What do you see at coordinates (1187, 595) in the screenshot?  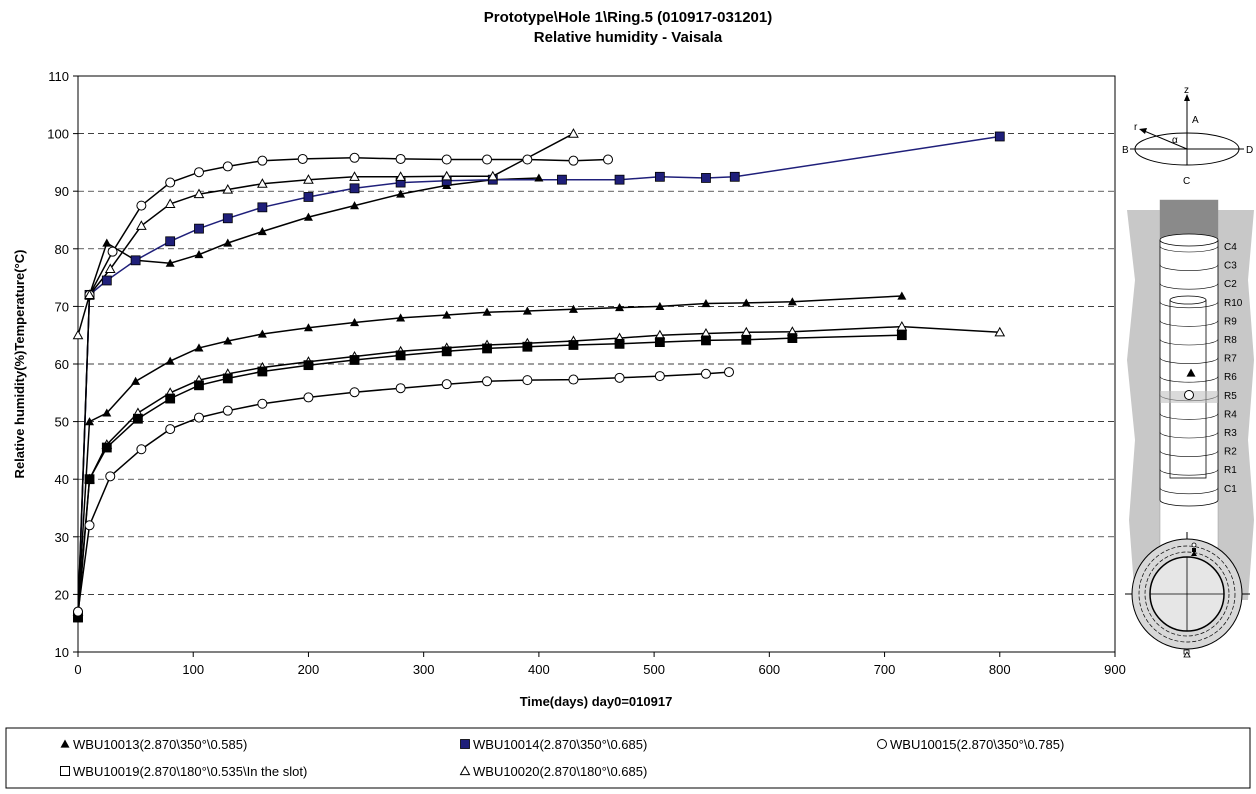 I see `cross-section-diagram` at bounding box center [1187, 595].